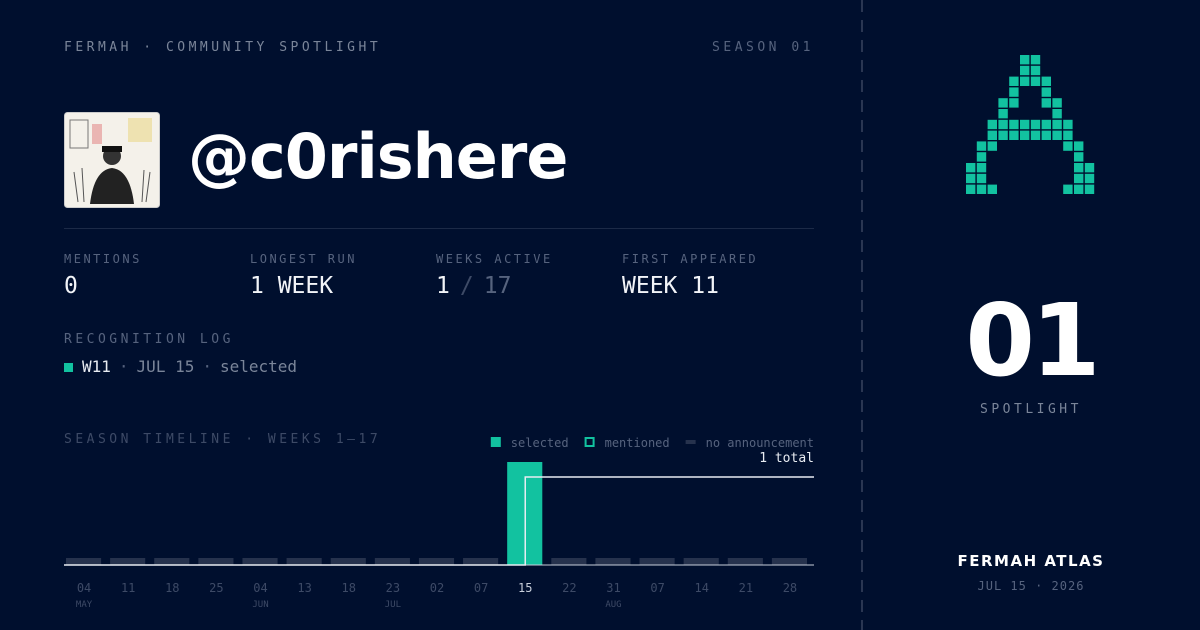 This screenshot has width=1200, height=630. I want to click on spotlight-number: 01, so click(1032, 340).